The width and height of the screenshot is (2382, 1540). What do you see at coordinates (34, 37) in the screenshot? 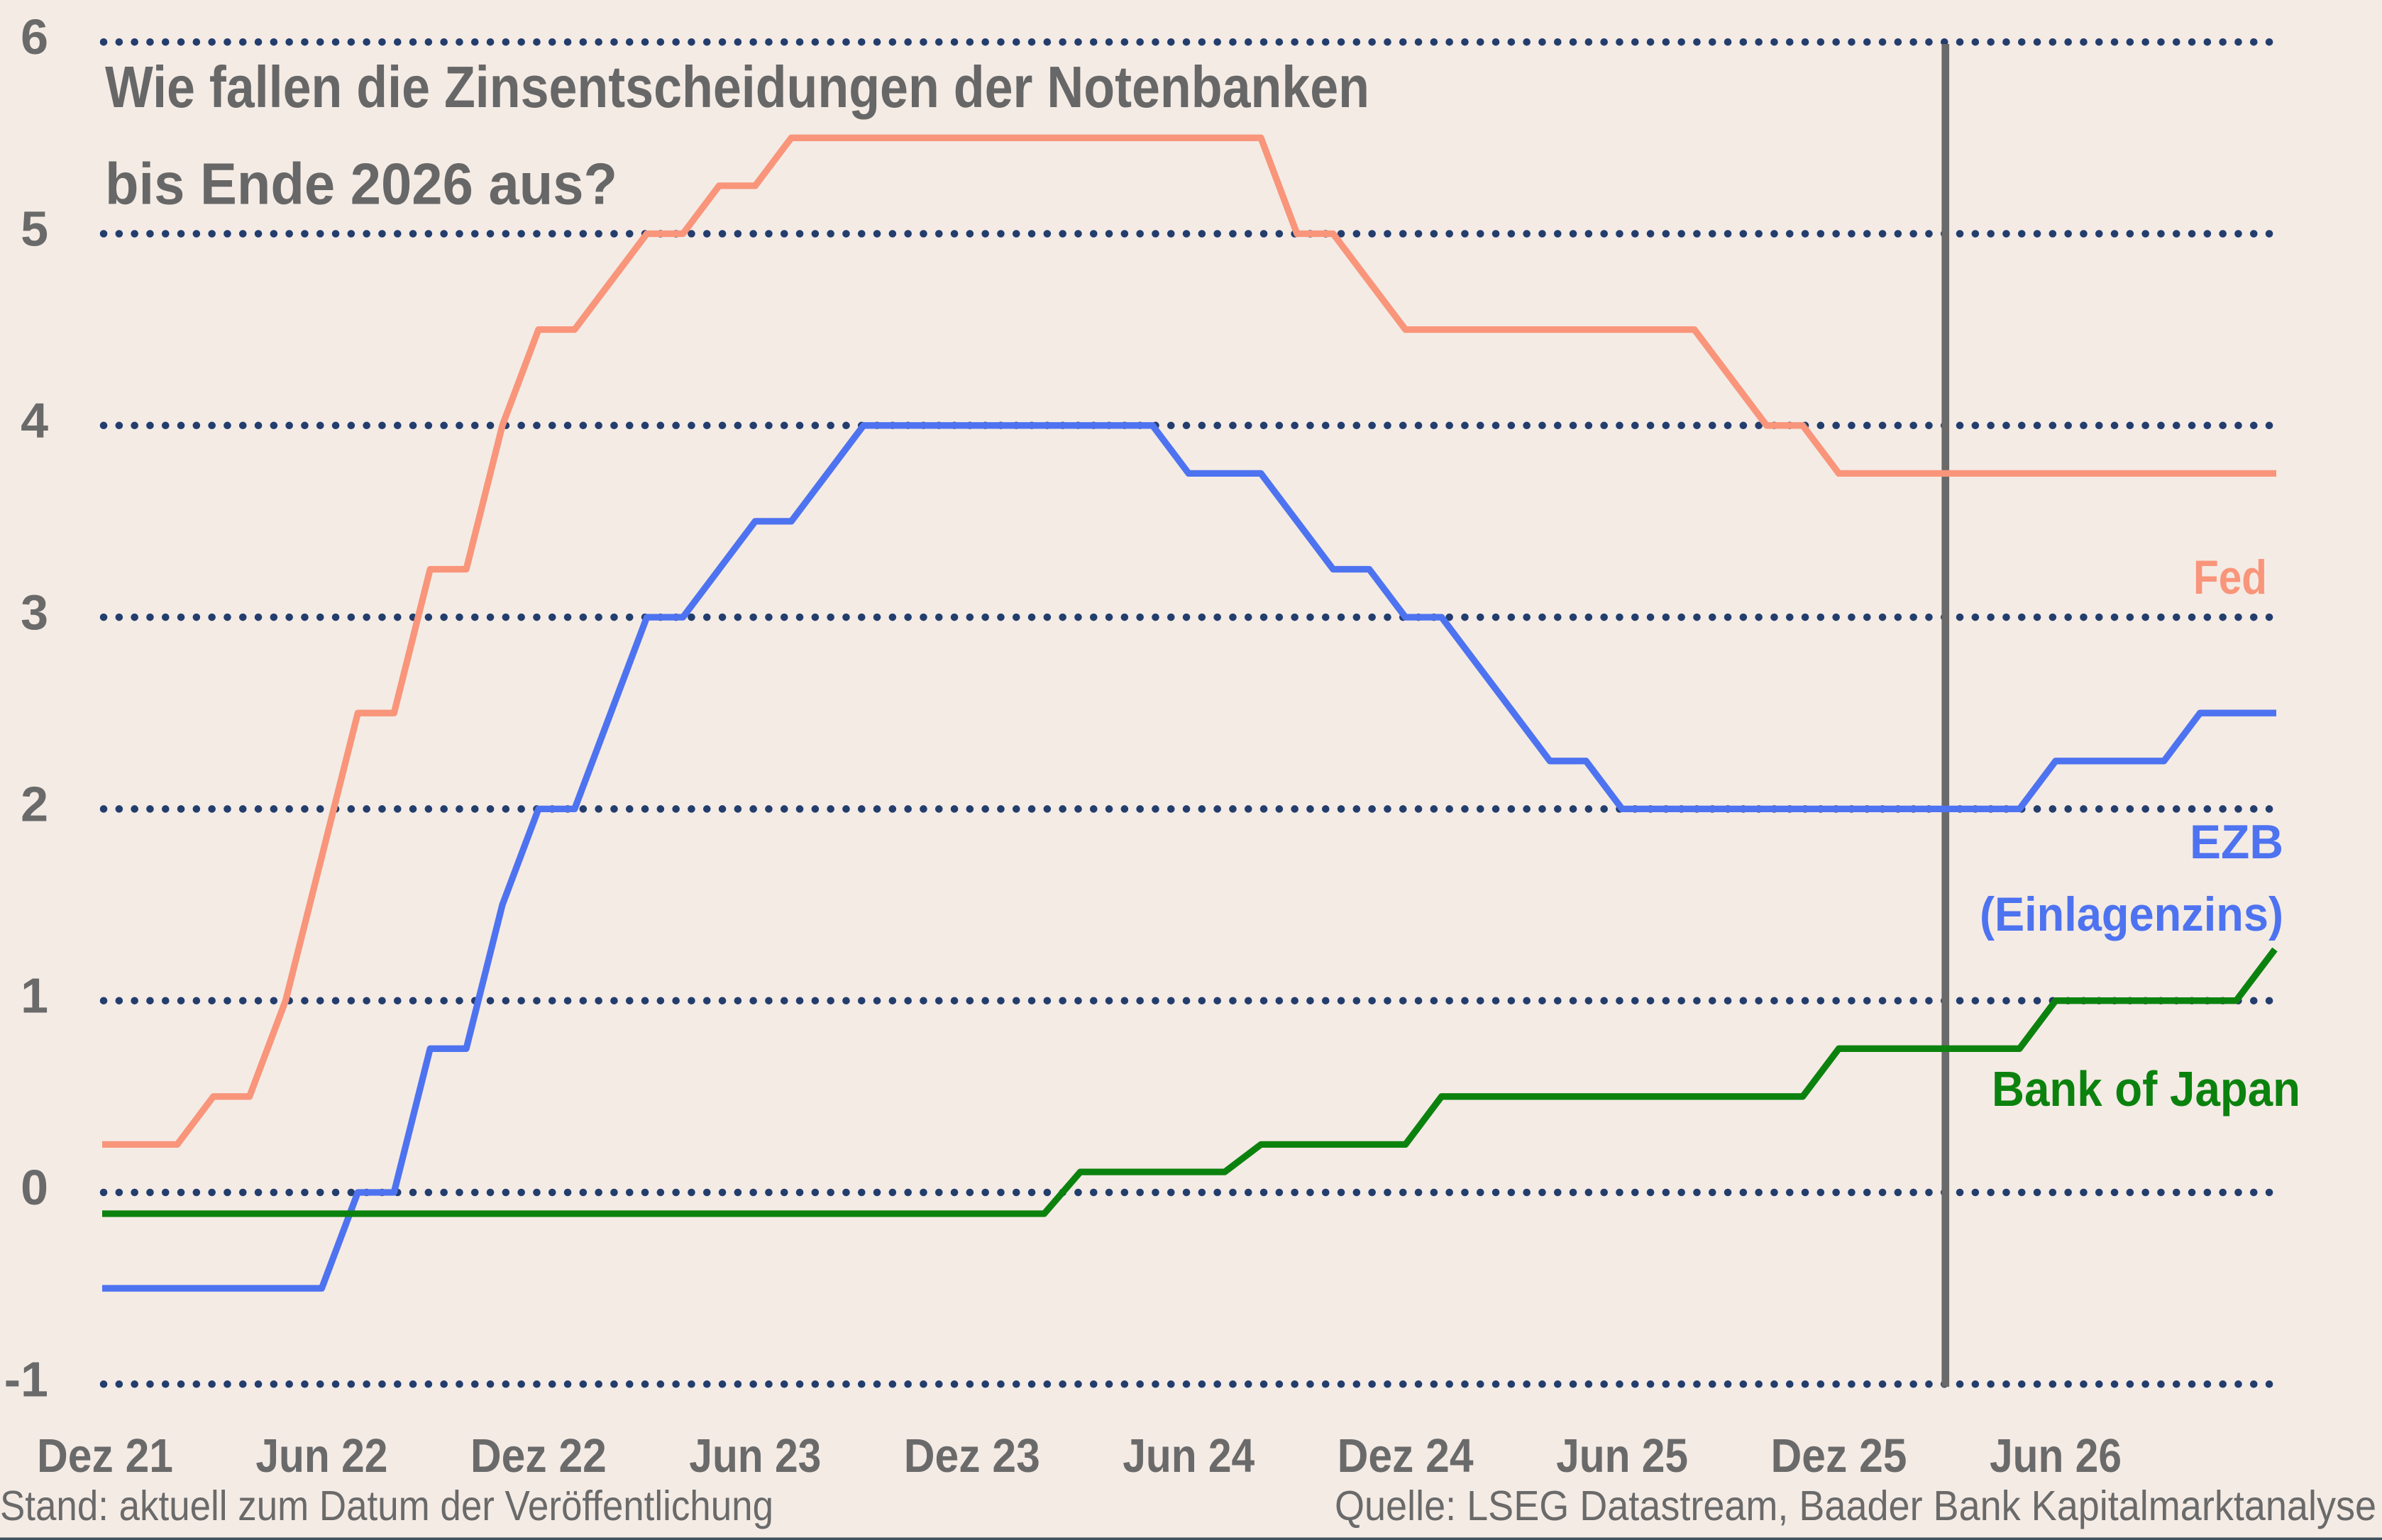
I see `svg-text: 6` at bounding box center [34, 37].